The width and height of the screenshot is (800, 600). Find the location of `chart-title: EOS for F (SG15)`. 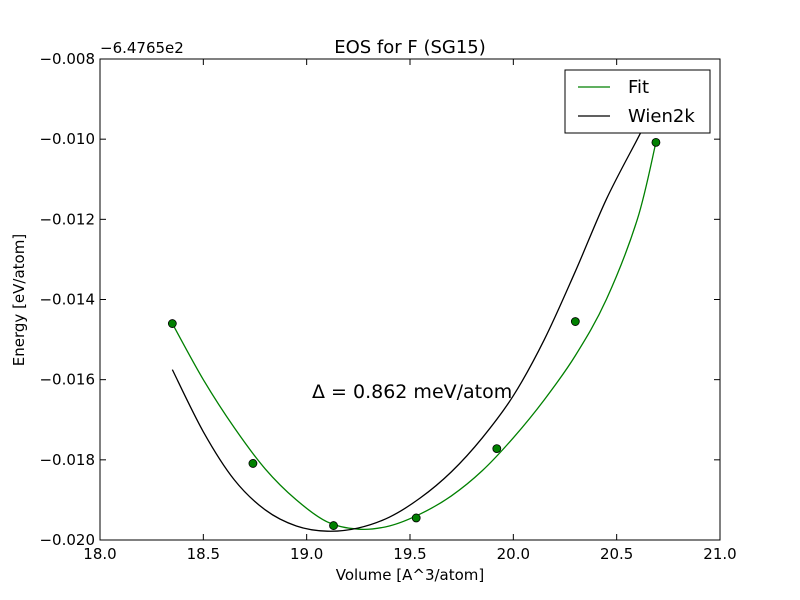

chart-title: EOS for F (SG15) is located at coordinates (410, 47).